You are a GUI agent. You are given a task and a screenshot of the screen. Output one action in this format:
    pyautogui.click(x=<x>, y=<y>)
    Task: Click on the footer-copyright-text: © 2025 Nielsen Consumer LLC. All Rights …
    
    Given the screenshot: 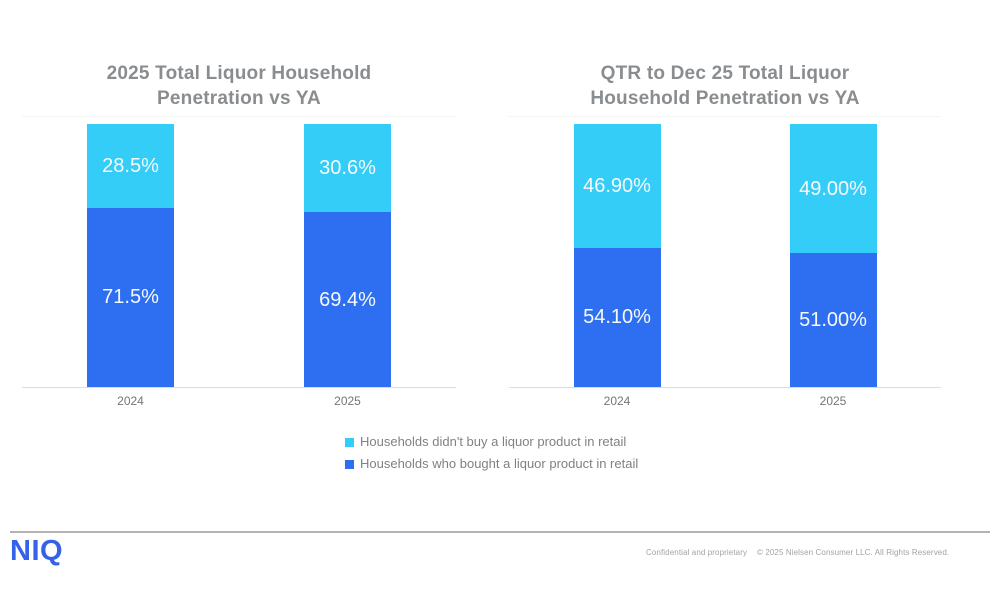 What is the action you would take?
    pyautogui.click(x=853, y=552)
    